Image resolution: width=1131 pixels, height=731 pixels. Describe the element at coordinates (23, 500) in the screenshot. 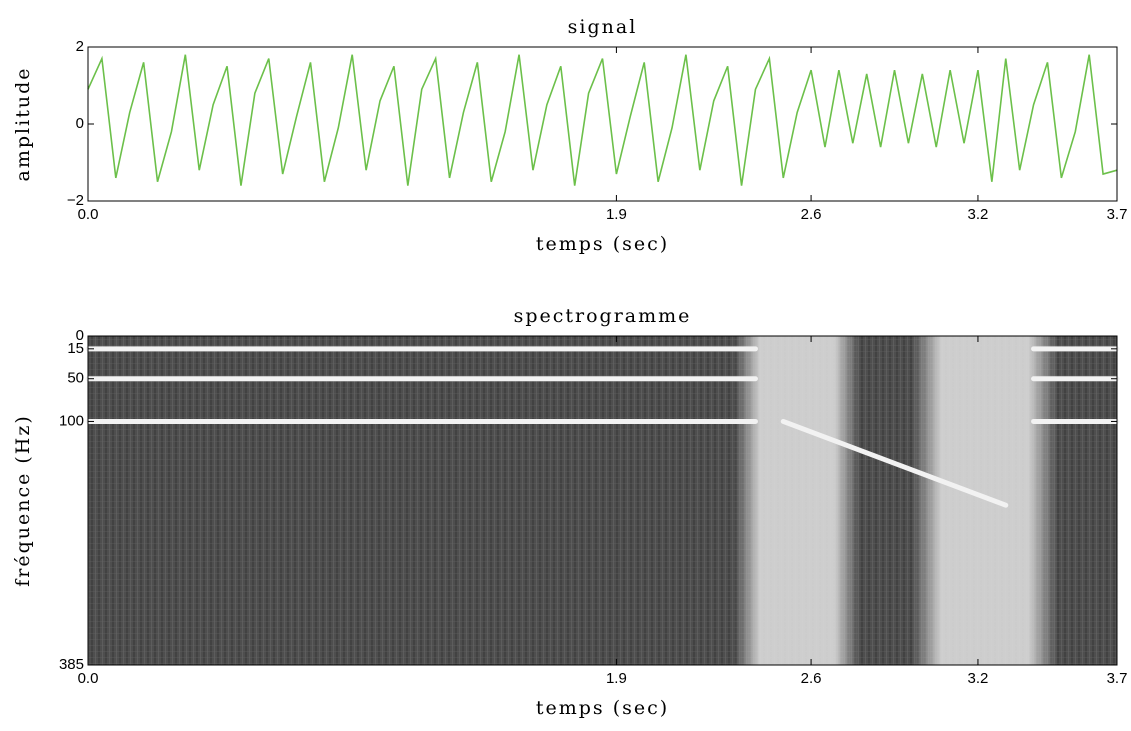

I see `y-axis-label: fréquence (Hz)` at that location.